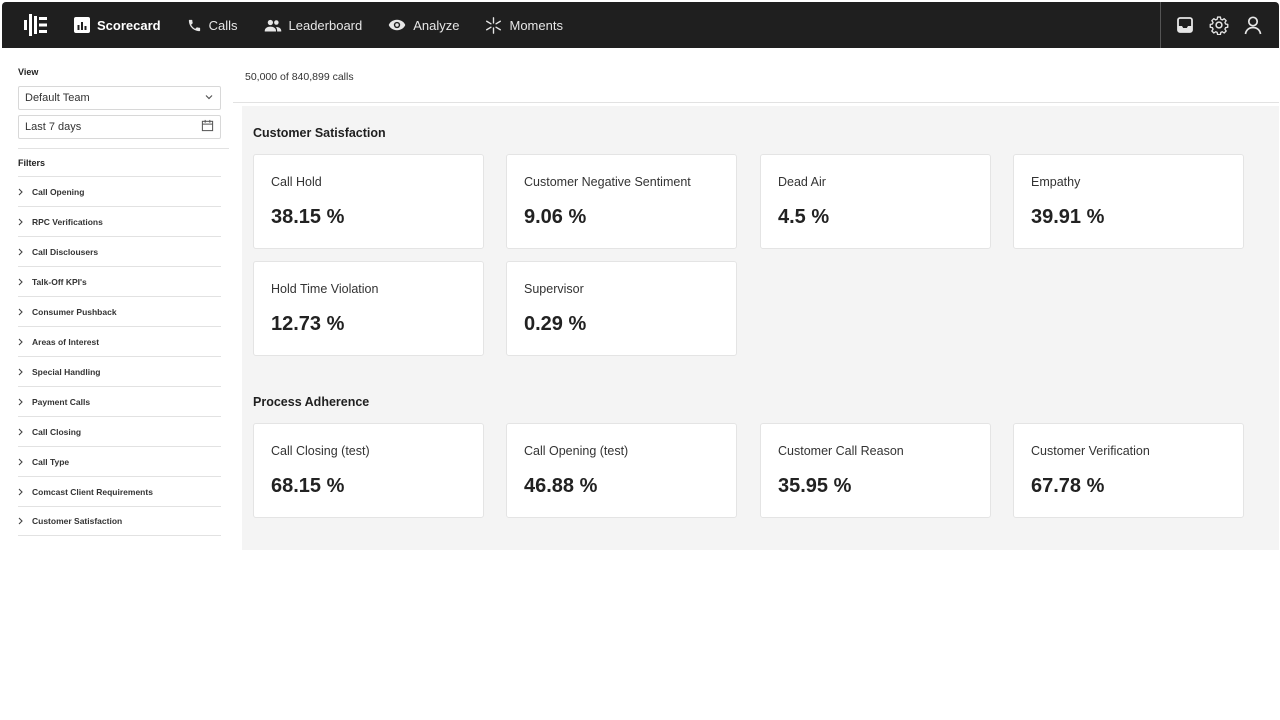 The width and height of the screenshot is (1280, 720). I want to click on metric-value: 12.73 %, so click(308, 324).